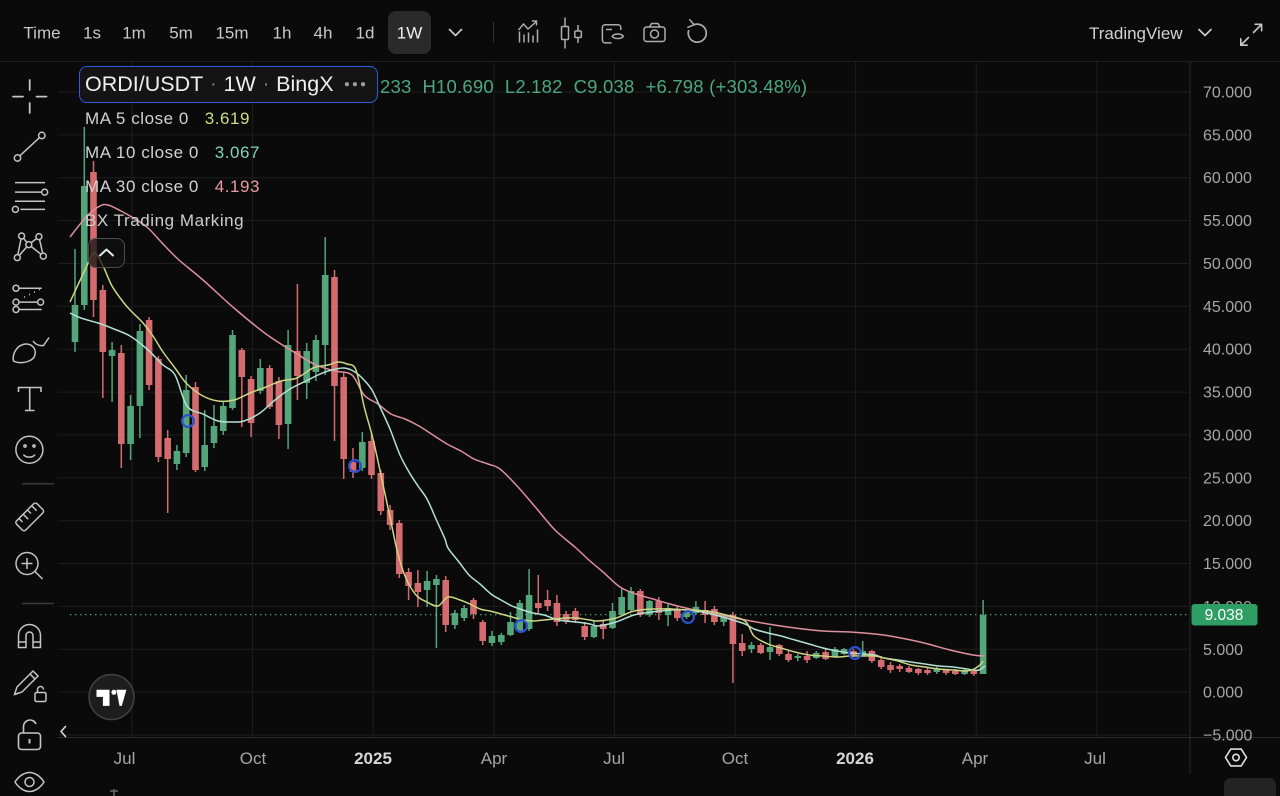 The height and width of the screenshot is (796, 1280). What do you see at coordinates (1227, 350) in the screenshot?
I see `svg-text: 40.000` at bounding box center [1227, 350].